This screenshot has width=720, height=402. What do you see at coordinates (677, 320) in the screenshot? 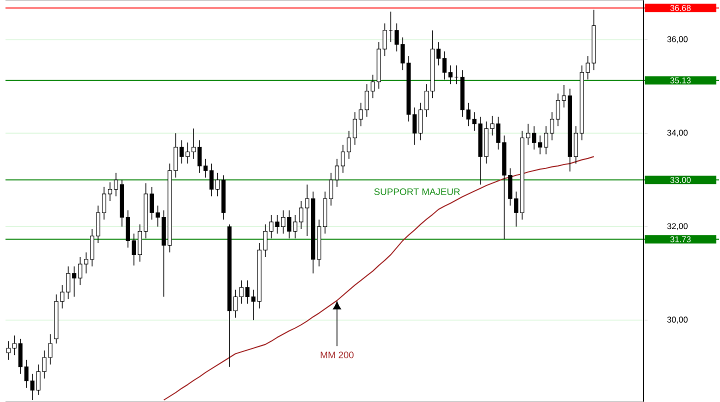
I see `y-tick-label: 30,00` at bounding box center [677, 320].